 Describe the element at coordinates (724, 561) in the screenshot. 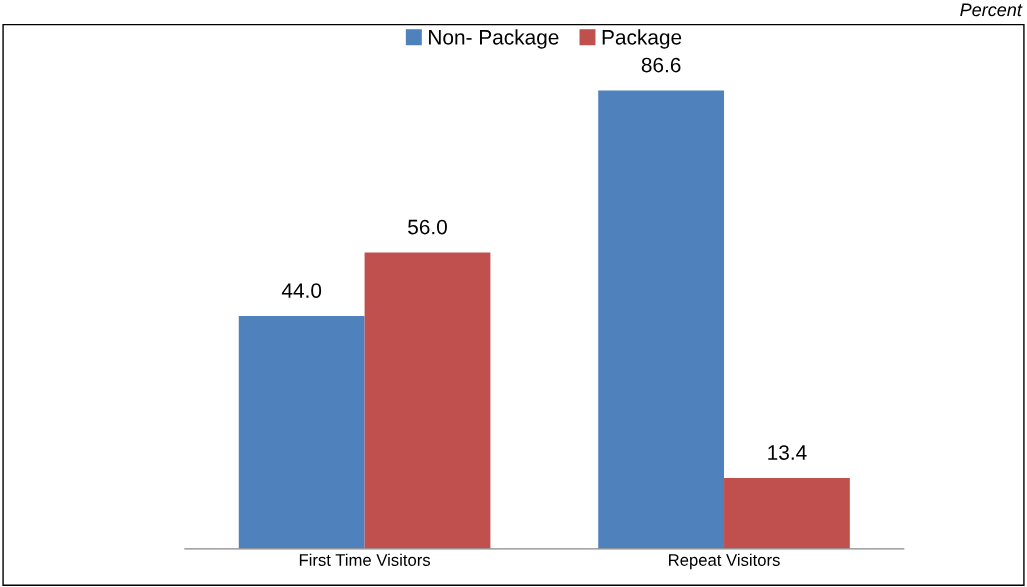

I see `x-tick-label: Repeat Visitors` at that location.